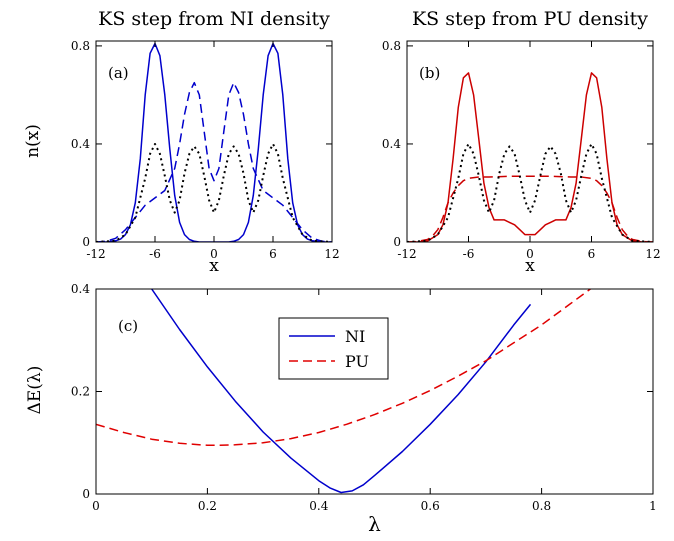 The height and width of the screenshot is (541, 674). What do you see at coordinates (357, 361) in the screenshot?
I see `legend-label-pu: PU` at bounding box center [357, 361].